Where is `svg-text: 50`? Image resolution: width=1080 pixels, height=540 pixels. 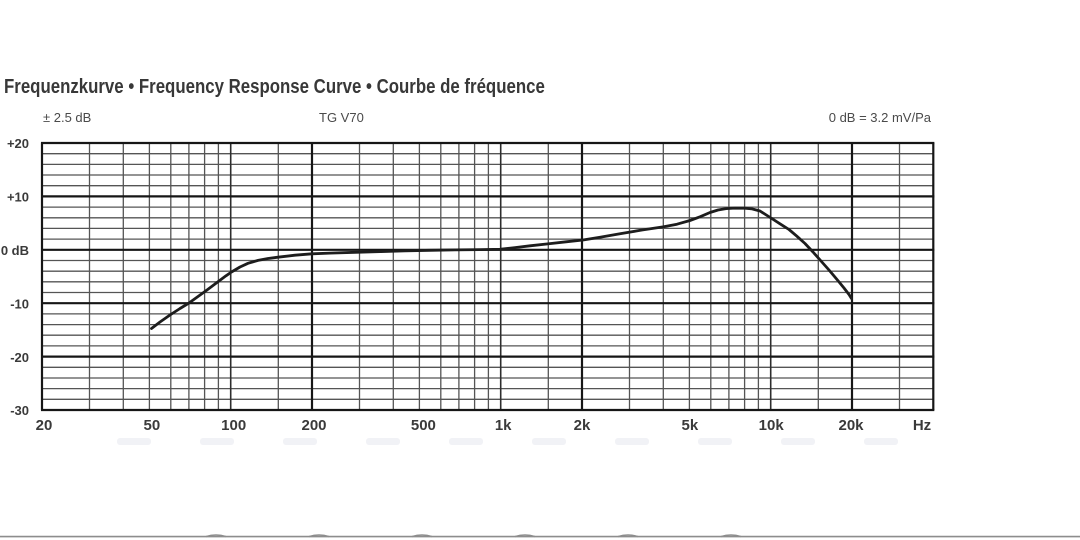 svg-text: 50 is located at coordinates (152, 425).